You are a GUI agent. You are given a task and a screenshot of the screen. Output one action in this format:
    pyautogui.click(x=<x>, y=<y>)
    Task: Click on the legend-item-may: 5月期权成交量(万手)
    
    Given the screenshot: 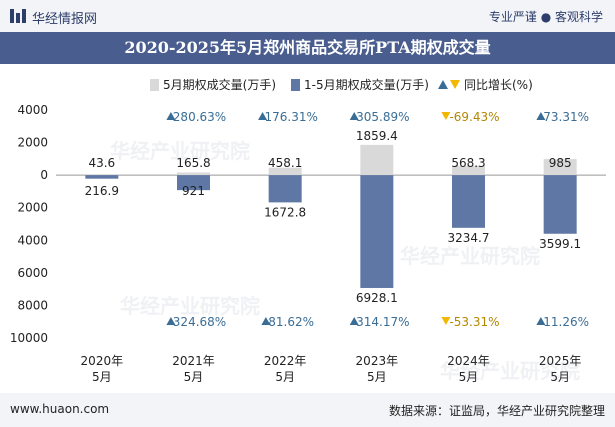 What is the action you would take?
    pyautogui.click(x=213, y=84)
    